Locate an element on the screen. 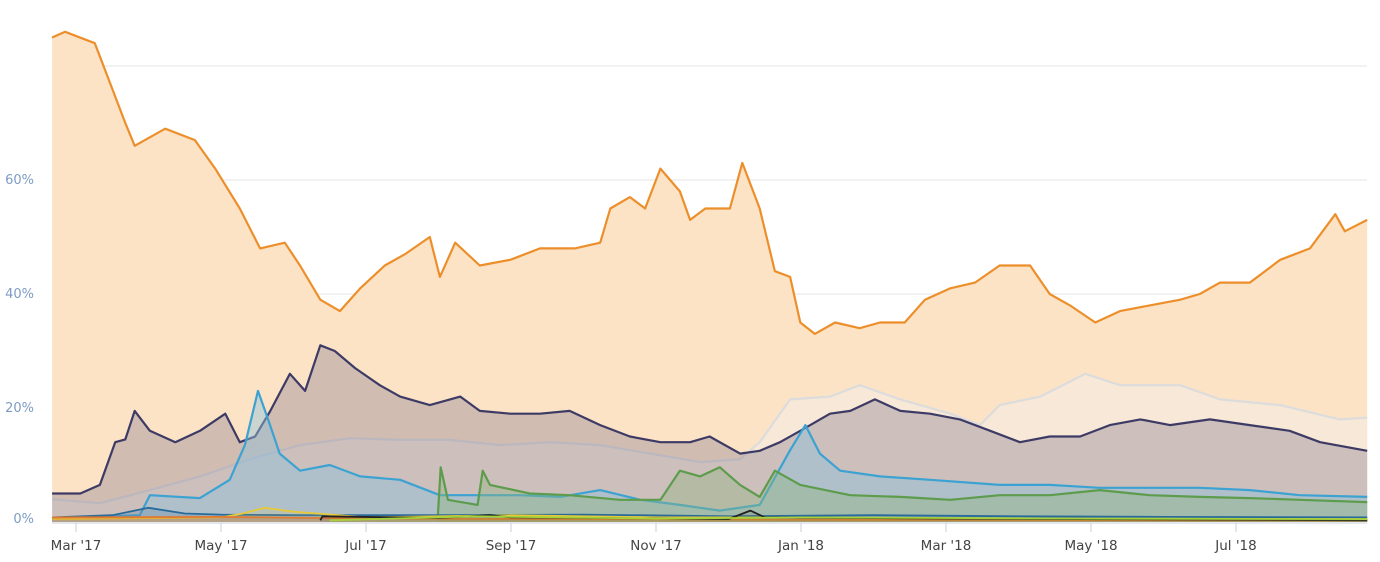 This screenshot has width=1380, height=562. x-tick-label: Nov '17 is located at coordinates (656, 546).